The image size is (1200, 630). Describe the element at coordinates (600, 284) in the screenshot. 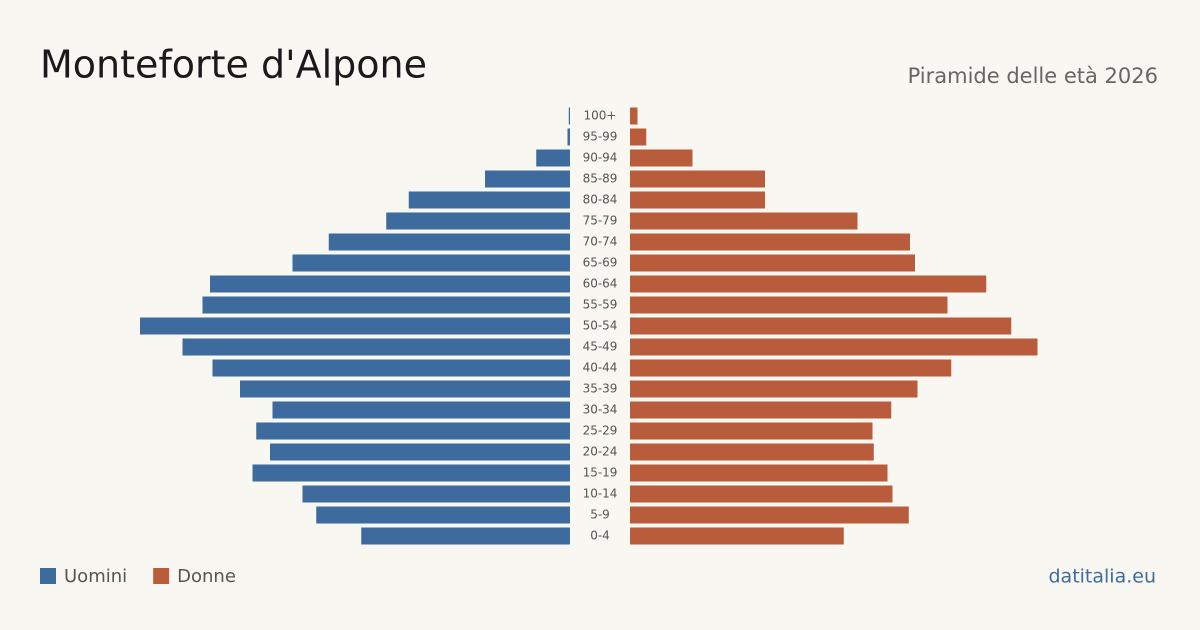

I see `age-label: 60-64` at that location.